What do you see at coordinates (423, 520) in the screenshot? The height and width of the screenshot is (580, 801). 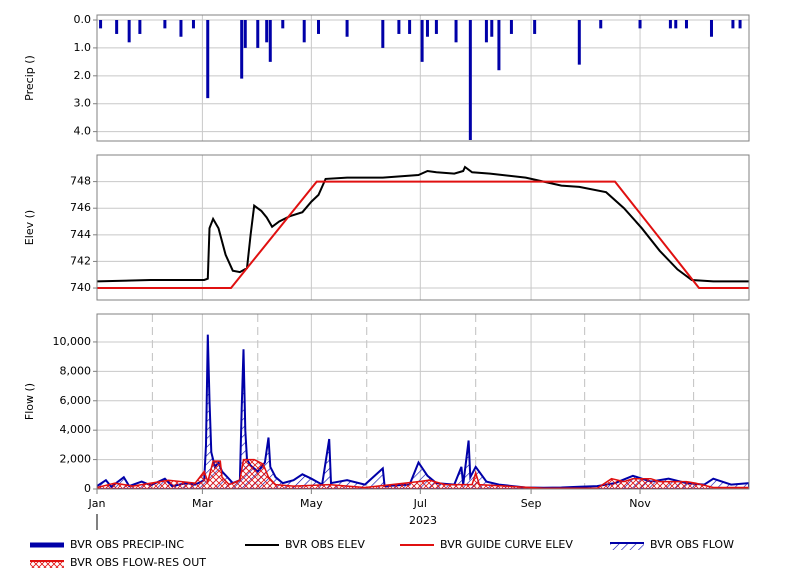 I see `x-axis-label: 2023` at bounding box center [423, 520].